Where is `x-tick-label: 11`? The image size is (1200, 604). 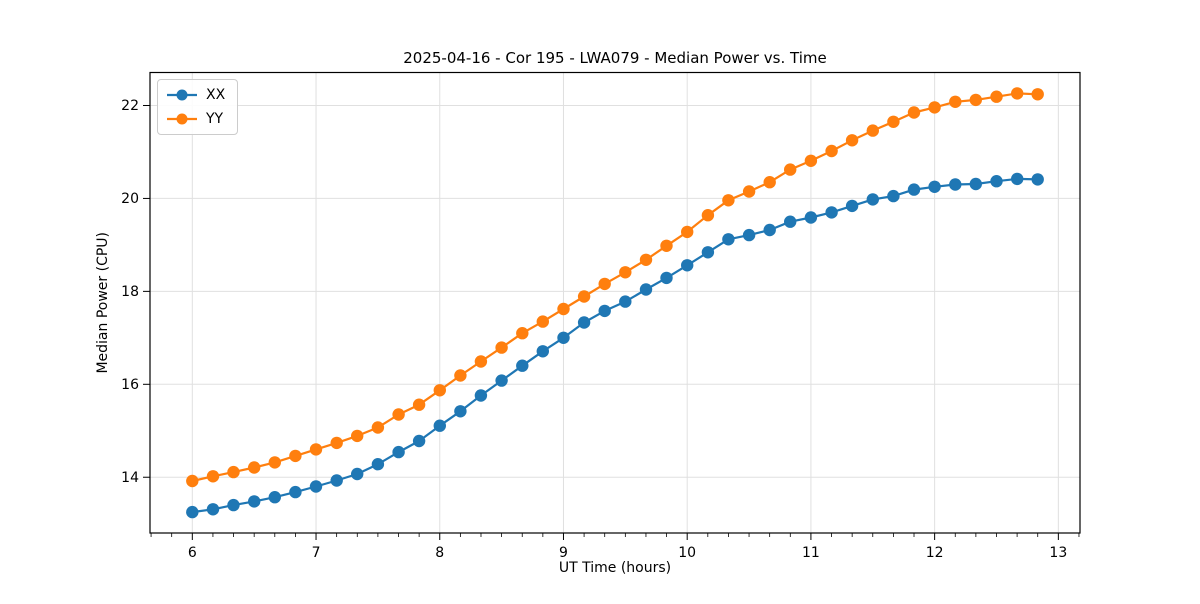 x-tick-label: 11 is located at coordinates (811, 553).